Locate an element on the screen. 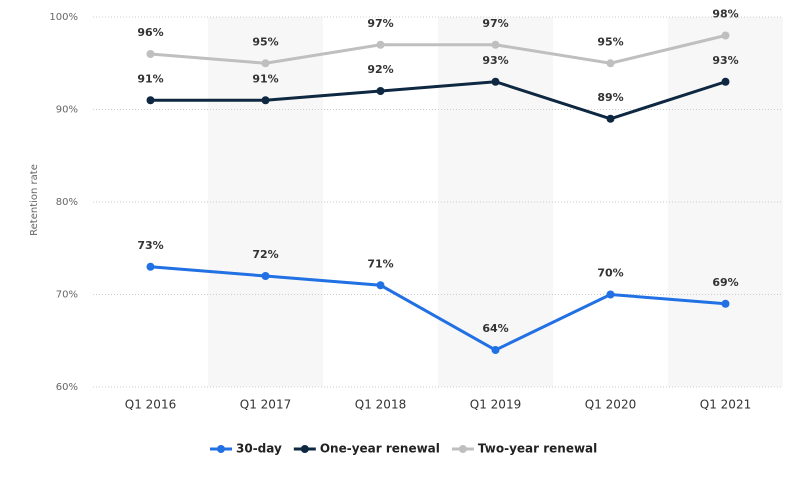 The height and width of the screenshot is (482, 795). legend-label: One-year renewal is located at coordinates (380, 449).